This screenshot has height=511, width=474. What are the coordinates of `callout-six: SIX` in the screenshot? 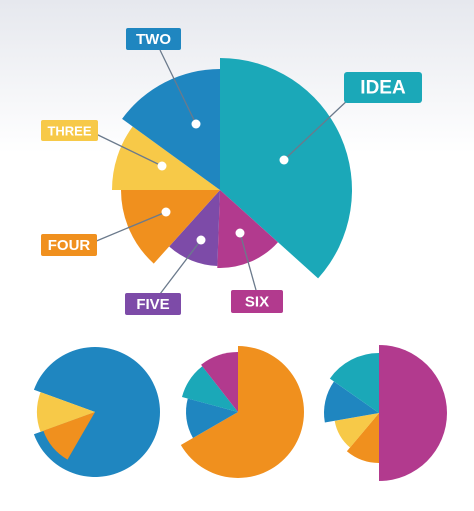 It's located at (257, 301).